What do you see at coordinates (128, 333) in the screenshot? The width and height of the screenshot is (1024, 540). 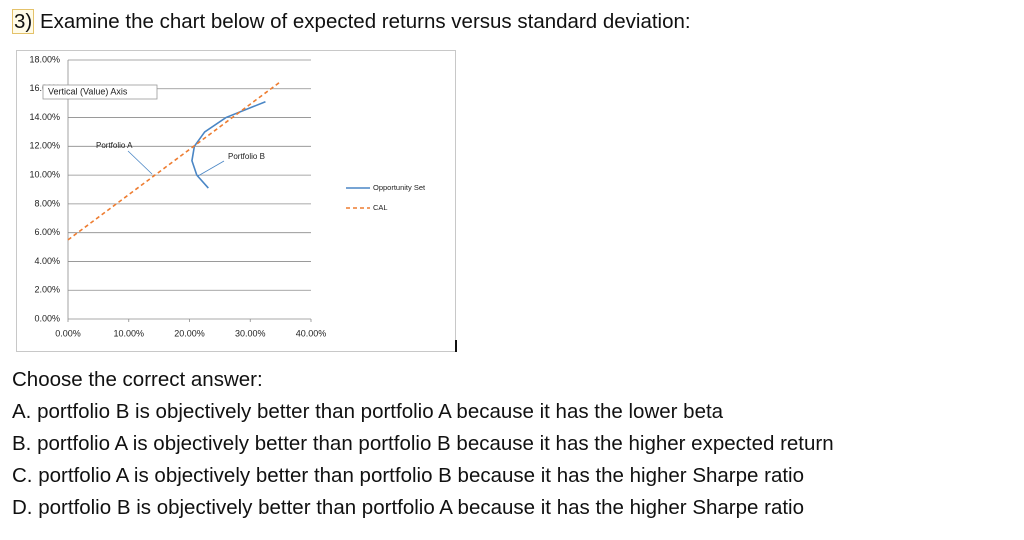 I see `x-tick-label: 10.00%` at bounding box center [128, 333].